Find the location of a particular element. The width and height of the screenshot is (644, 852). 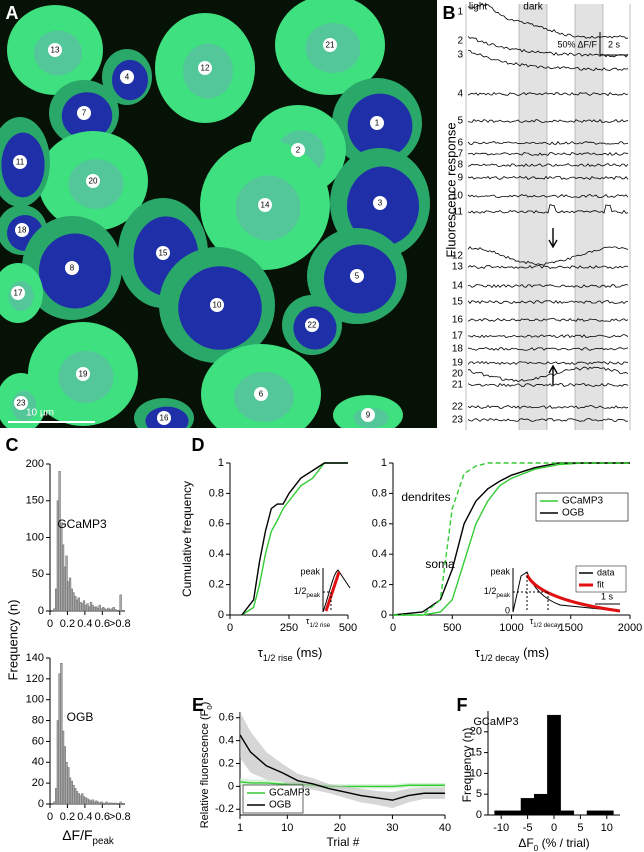

trace-label: 19 is located at coordinates (458, 363).